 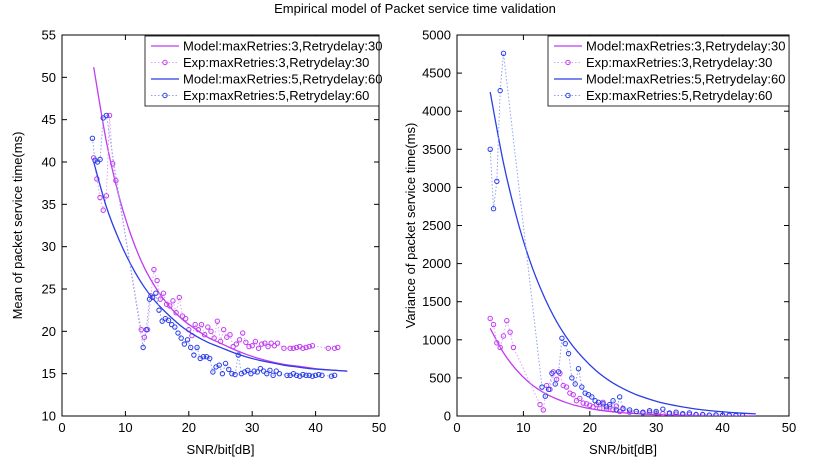 I want to click on mean-xtick-label: 20, so click(x=189, y=427).